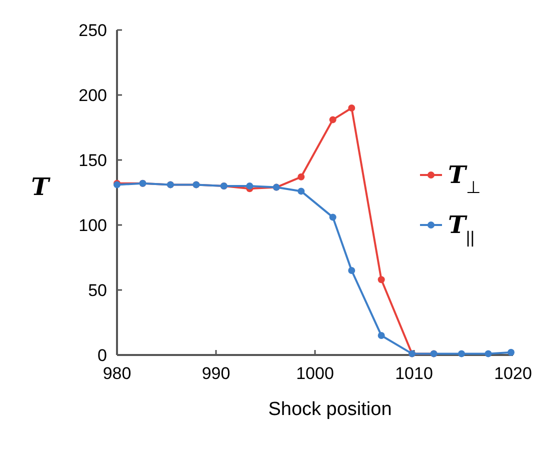  Describe the element at coordinates (216, 373) in the screenshot. I see `x-tick-label: 990` at that location.